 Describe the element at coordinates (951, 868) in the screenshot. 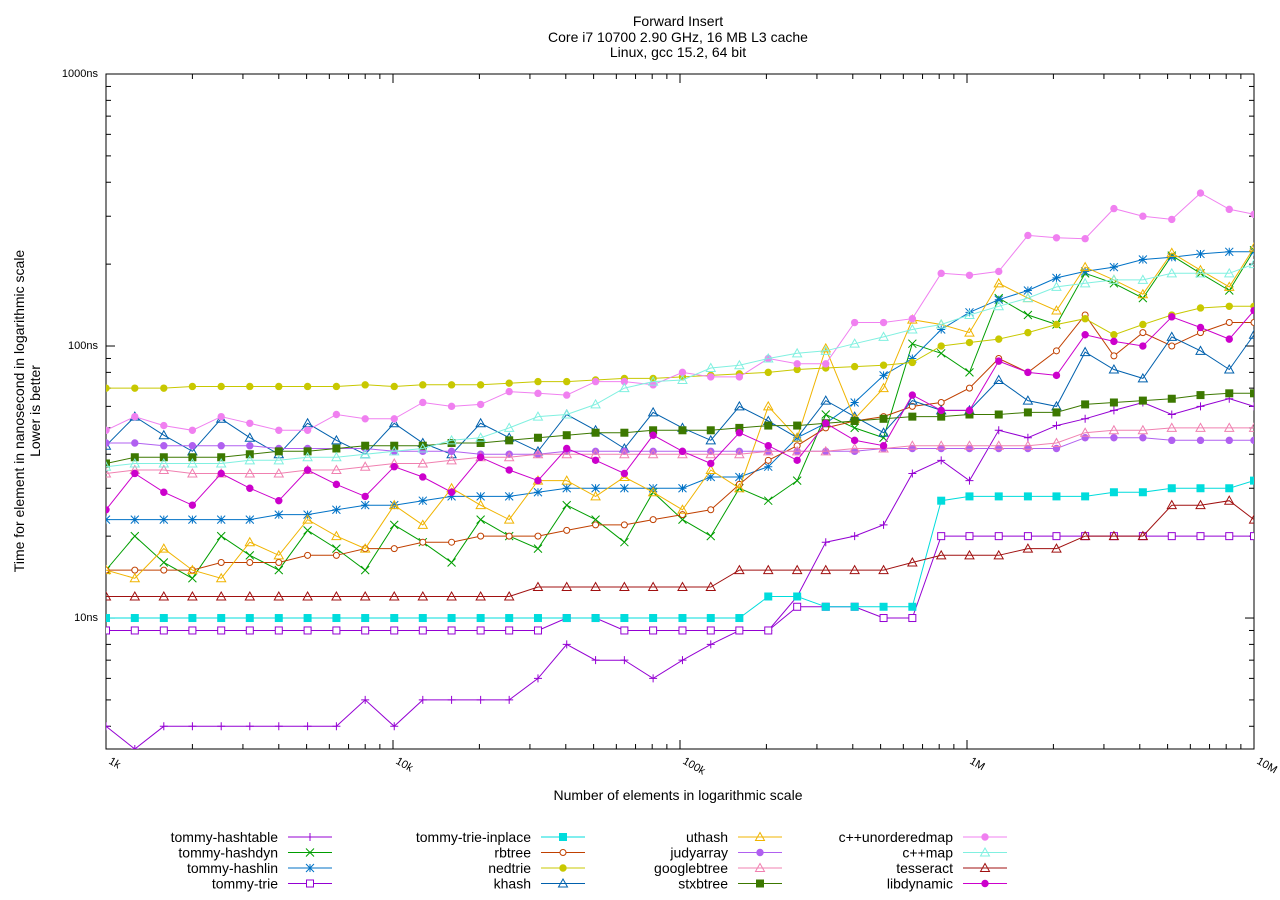

I see `legend-item: tesseract` at that location.